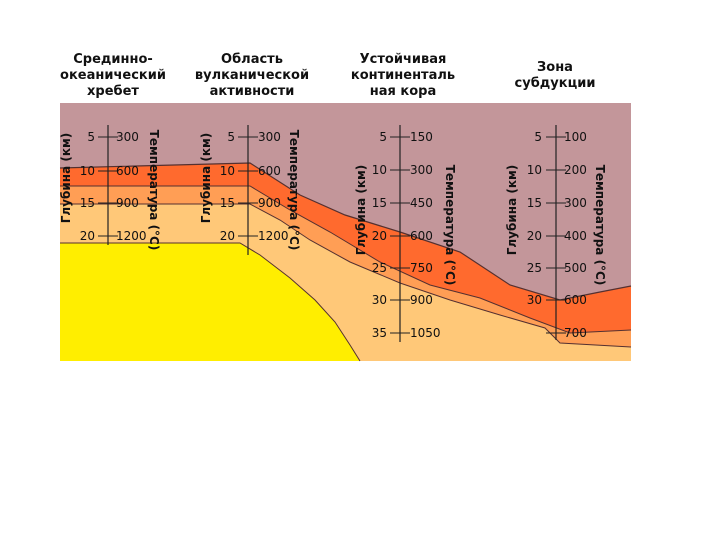  I want to click on volcanic-depth-title: Глубина (км), so click(206, 178).